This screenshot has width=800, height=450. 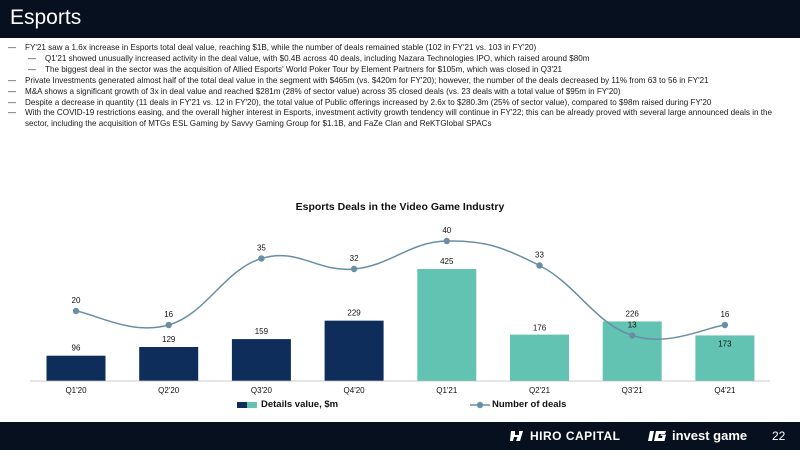 I want to click on bar-Q421, so click(x=725, y=358).